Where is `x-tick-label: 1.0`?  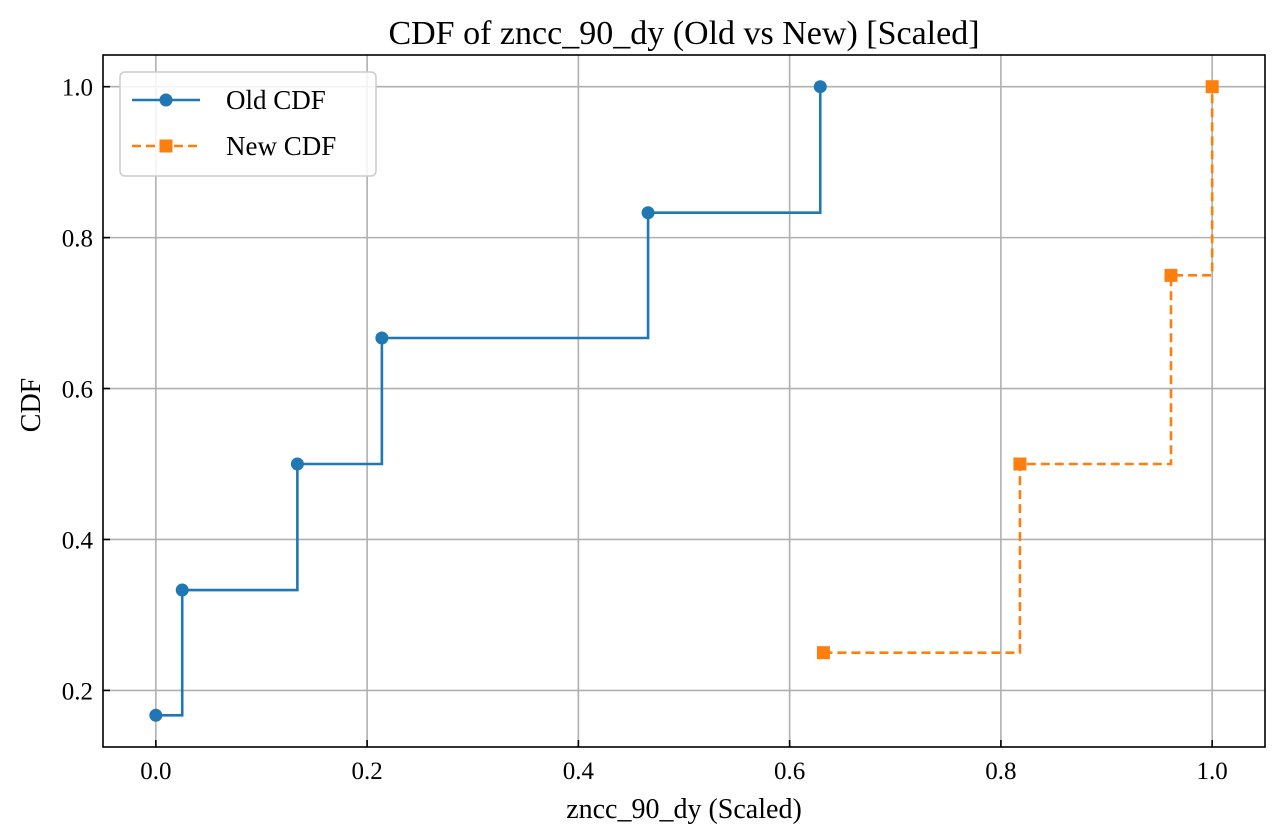
x-tick-label: 1.0 is located at coordinates (1212, 771).